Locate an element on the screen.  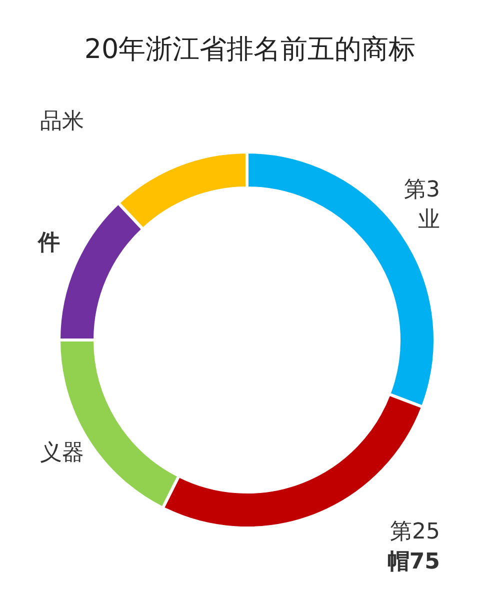
slice-label: 品米 is located at coordinates (62, 121).